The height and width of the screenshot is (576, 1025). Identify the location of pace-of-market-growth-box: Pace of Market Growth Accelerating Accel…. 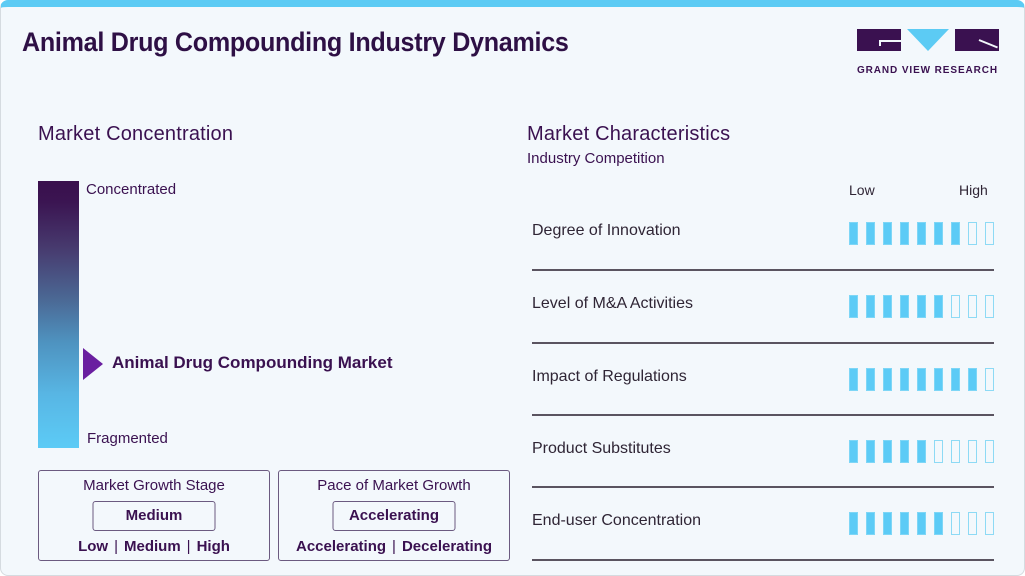
(394, 515).